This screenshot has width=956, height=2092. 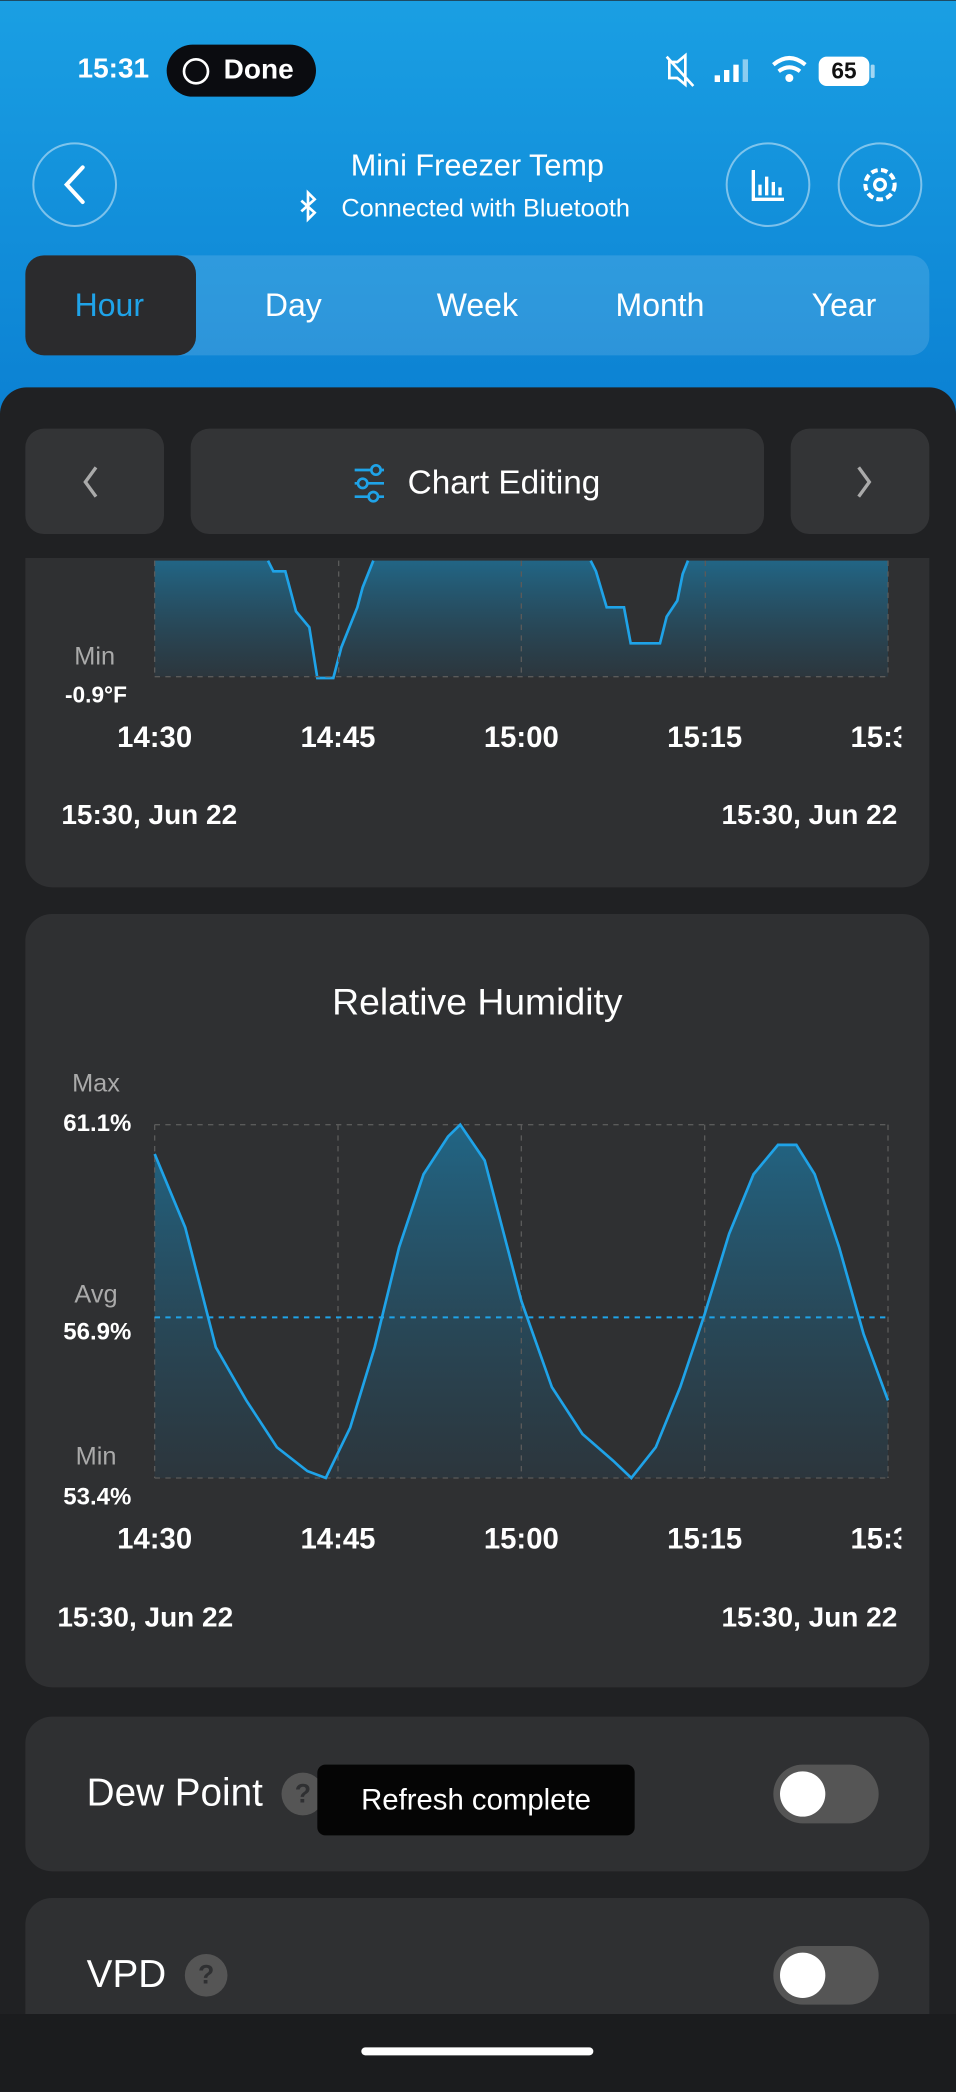 What do you see at coordinates (145, 1617) in the screenshot?
I see `start-date: 15:30, Jun 22` at bounding box center [145, 1617].